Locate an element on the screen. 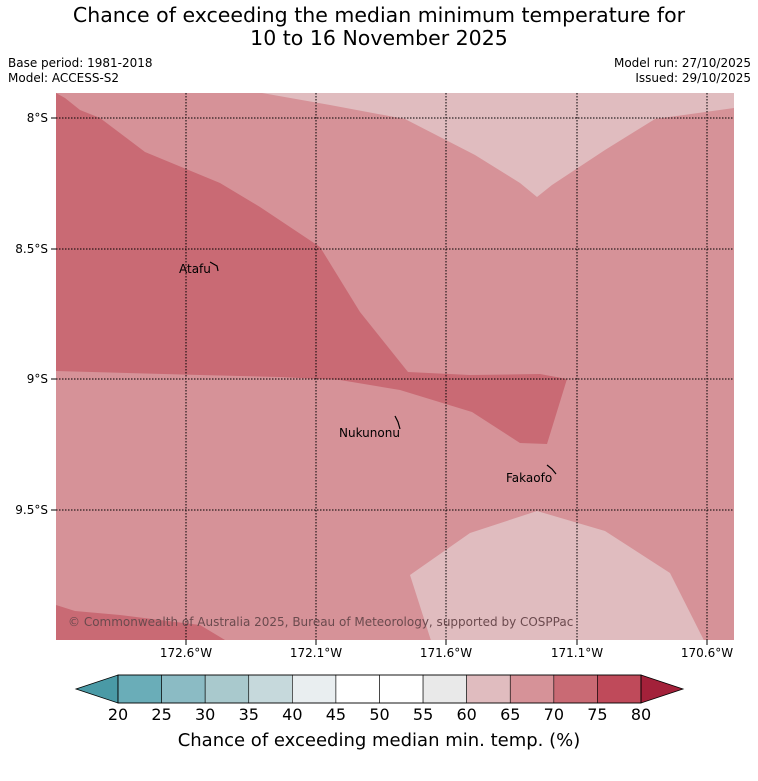 The height and width of the screenshot is (781, 758). base-period-text: Base period: 1981-2018 is located at coordinates (80, 63).